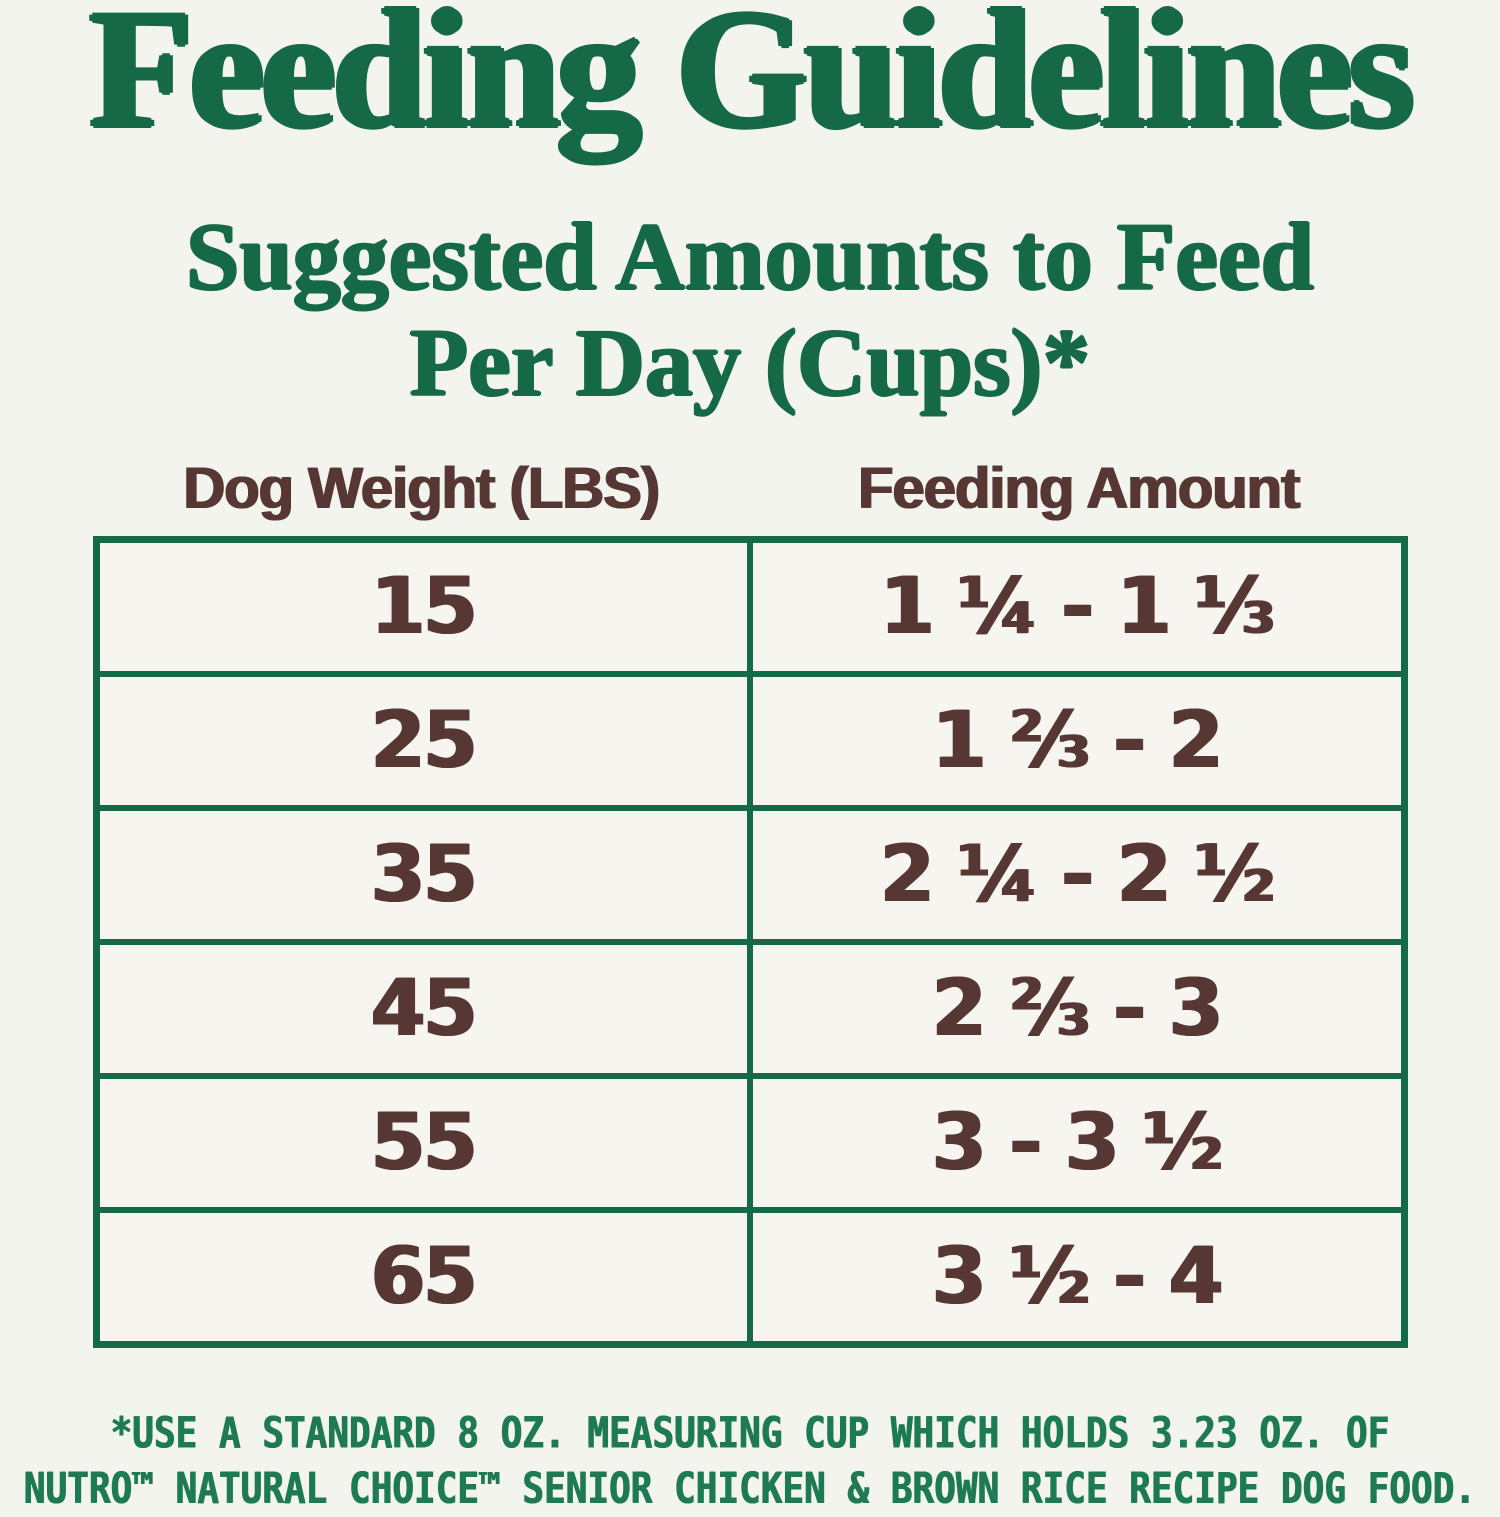 The image size is (1500, 1517). Describe the element at coordinates (421, 489) in the screenshot. I see `column-header-dog-weight: Dog Weight (LBS)` at that location.